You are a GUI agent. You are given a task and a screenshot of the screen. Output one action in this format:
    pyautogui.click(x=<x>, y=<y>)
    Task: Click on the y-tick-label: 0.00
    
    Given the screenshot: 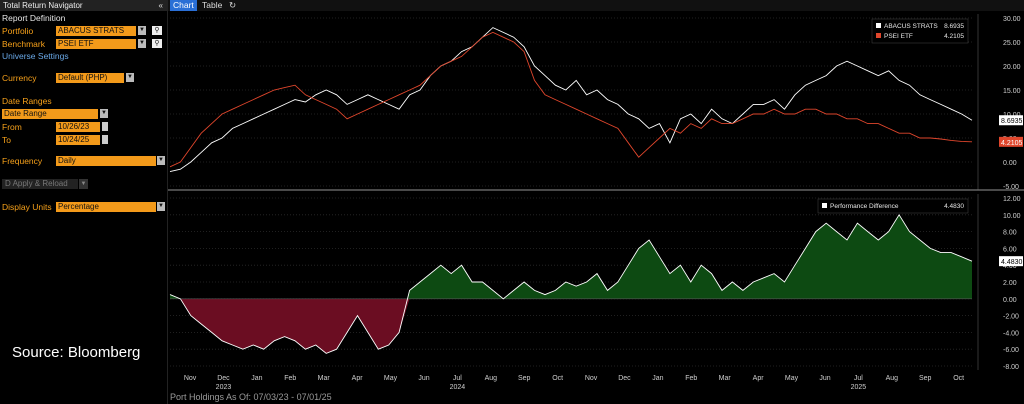 What is the action you would take?
    pyautogui.click(x=1010, y=300)
    